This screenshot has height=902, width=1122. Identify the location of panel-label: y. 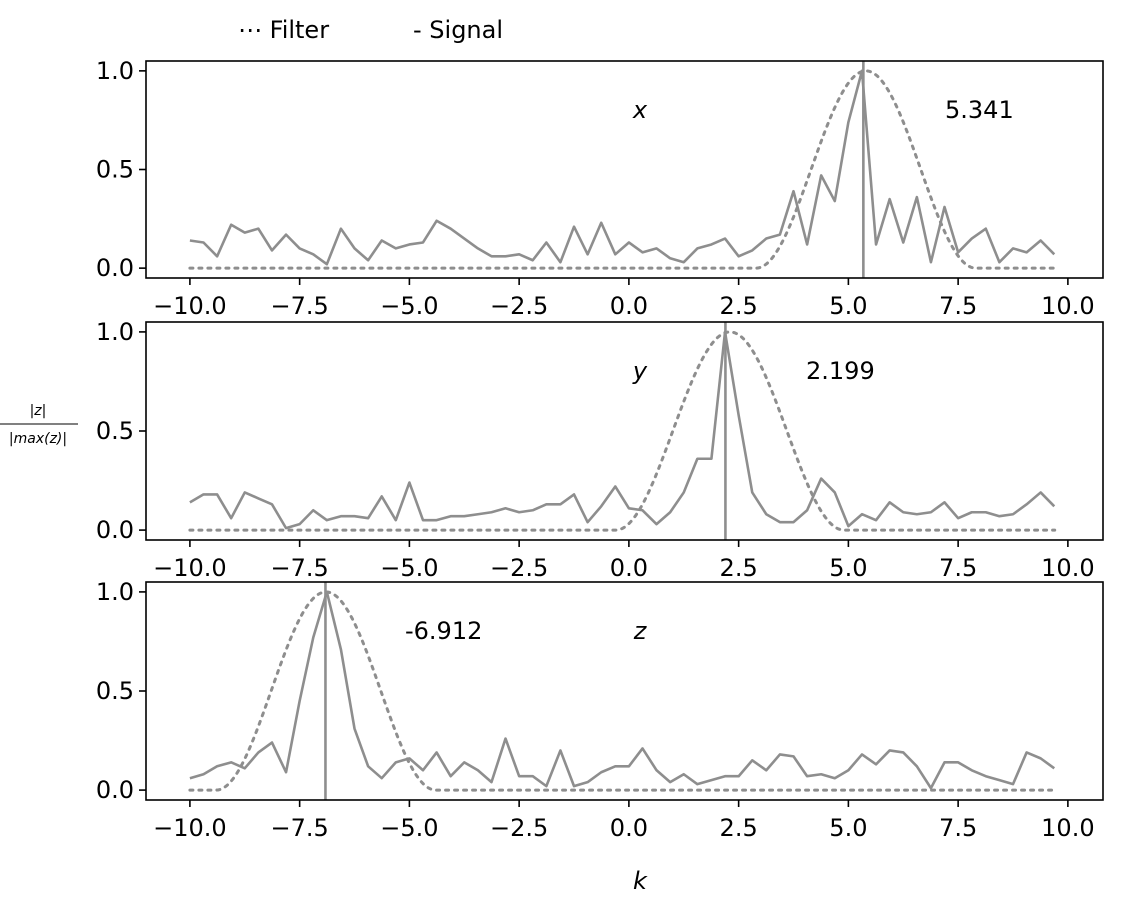
(640, 371).